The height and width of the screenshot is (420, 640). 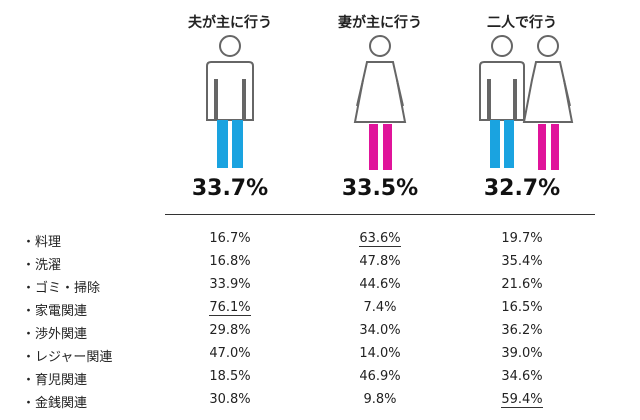 What do you see at coordinates (380, 23) in the screenshot?
I see `column-header-wife: 妻が主に行う` at bounding box center [380, 23].